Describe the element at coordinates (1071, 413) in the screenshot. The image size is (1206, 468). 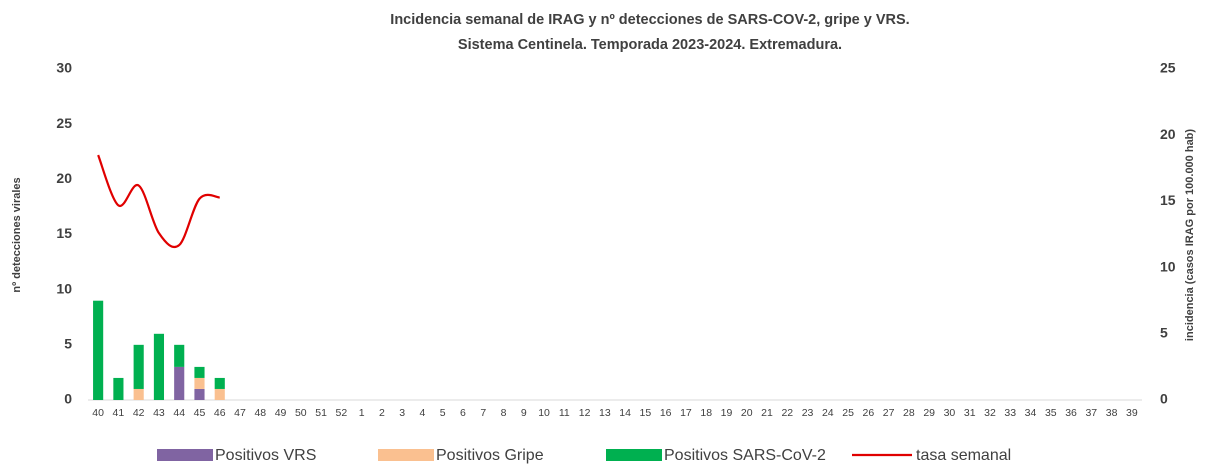
I see `x-tick-label: 36` at that location.